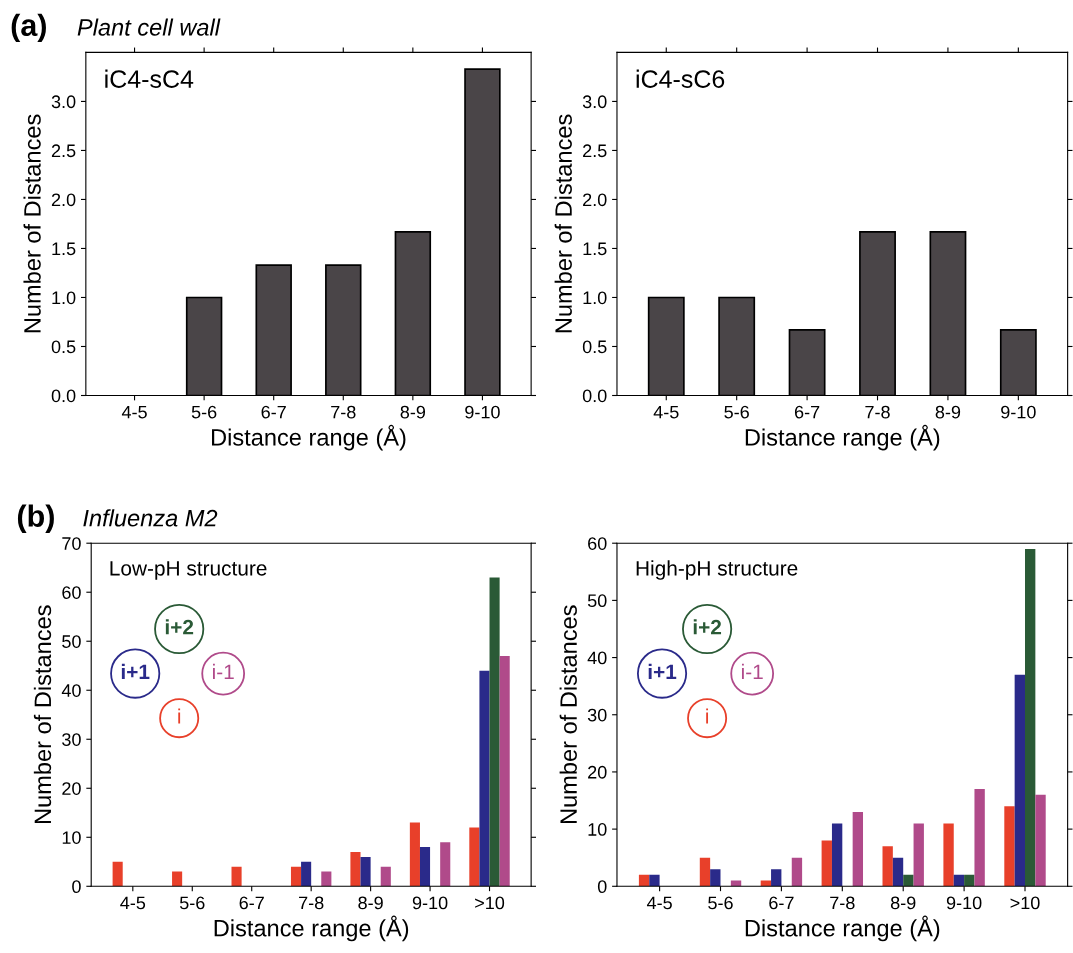 This screenshot has width=1073, height=953. What do you see at coordinates (188, 570) in the screenshot?
I see `annotation: Low-pH structure` at bounding box center [188, 570].